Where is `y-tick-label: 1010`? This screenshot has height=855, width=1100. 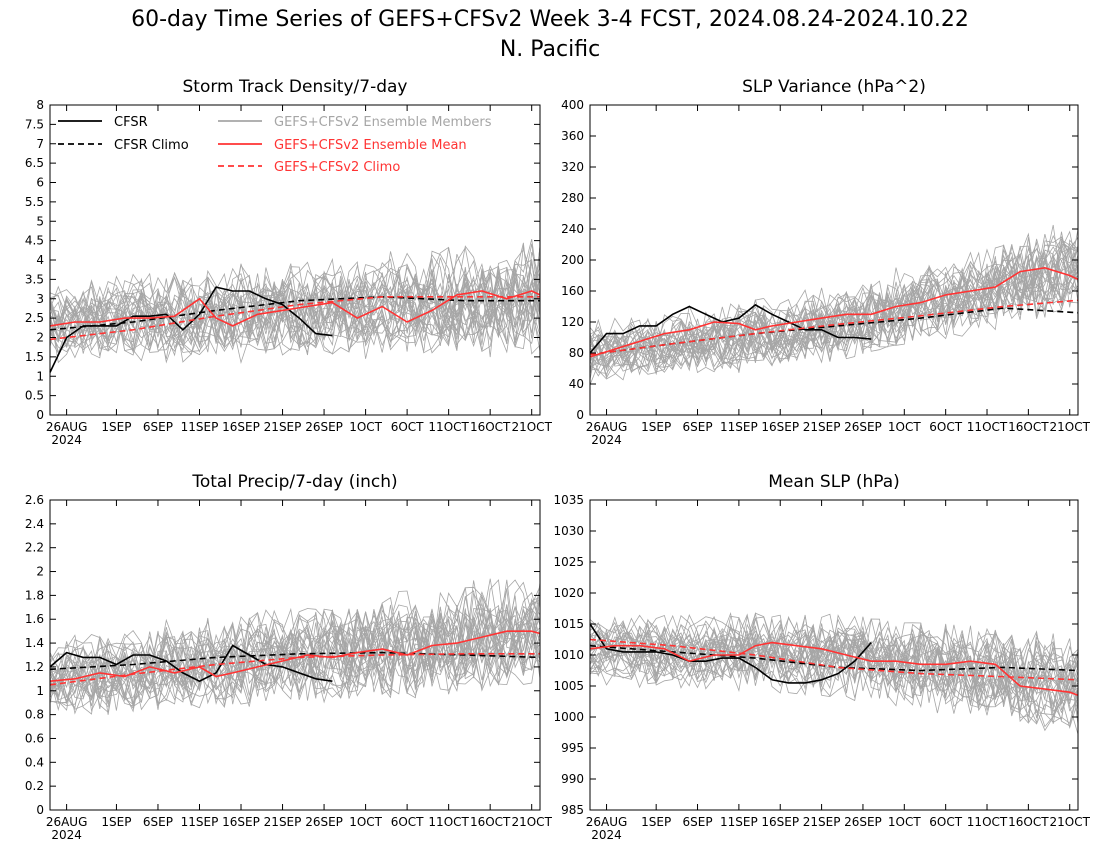
y-tick-label: 1010 is located at coordinates (568, 655).